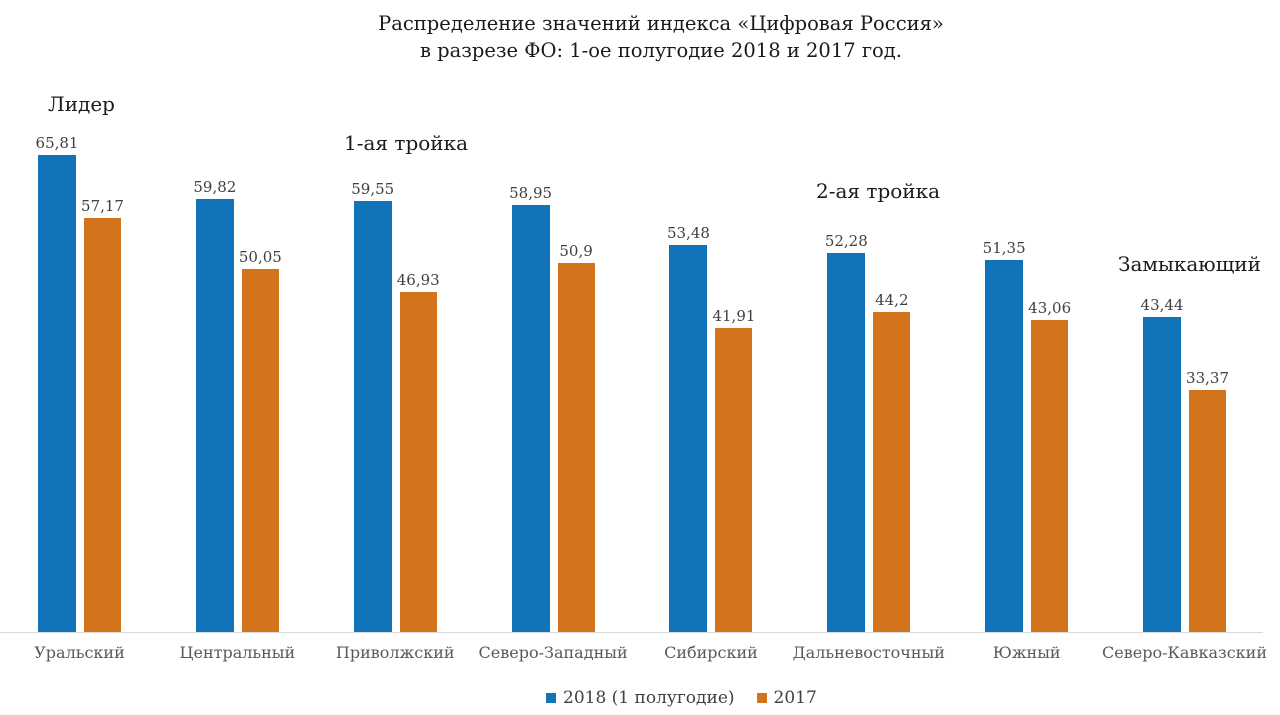  Describe the element at coordinates (81, 104) in the screenshot. I see `stage-annotation: Лидер` at that location.